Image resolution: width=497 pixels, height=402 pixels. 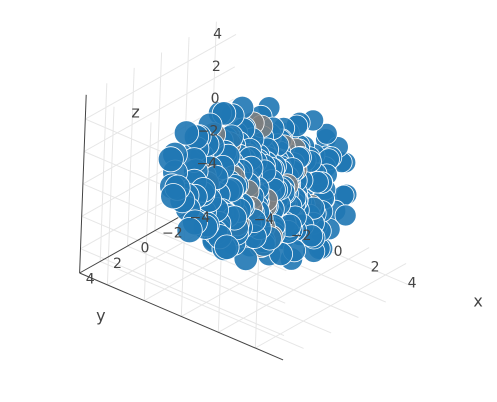 What do you see at coordinates (412, 283) in the screenshot?
I see `x-tick-label-4: 4` at bounding box center [412, 283].